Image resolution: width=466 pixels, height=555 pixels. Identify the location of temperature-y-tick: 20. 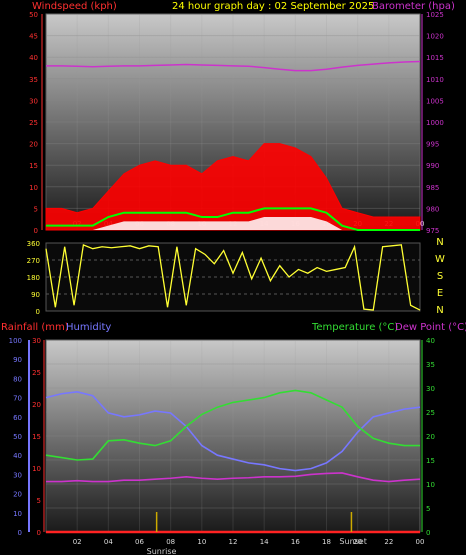
(430, 437).